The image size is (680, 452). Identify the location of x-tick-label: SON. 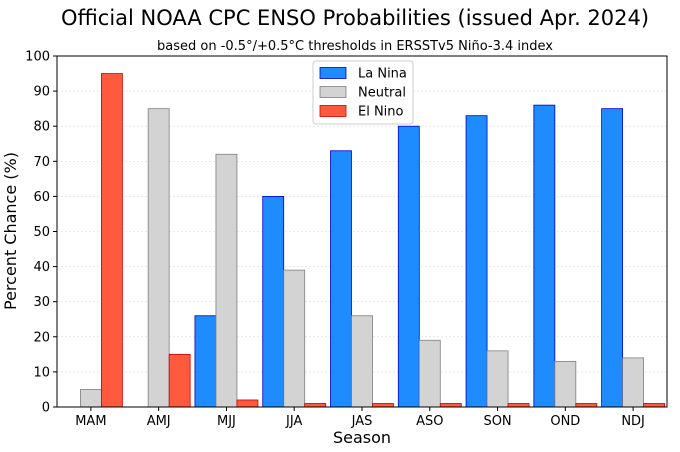
(497, 421).